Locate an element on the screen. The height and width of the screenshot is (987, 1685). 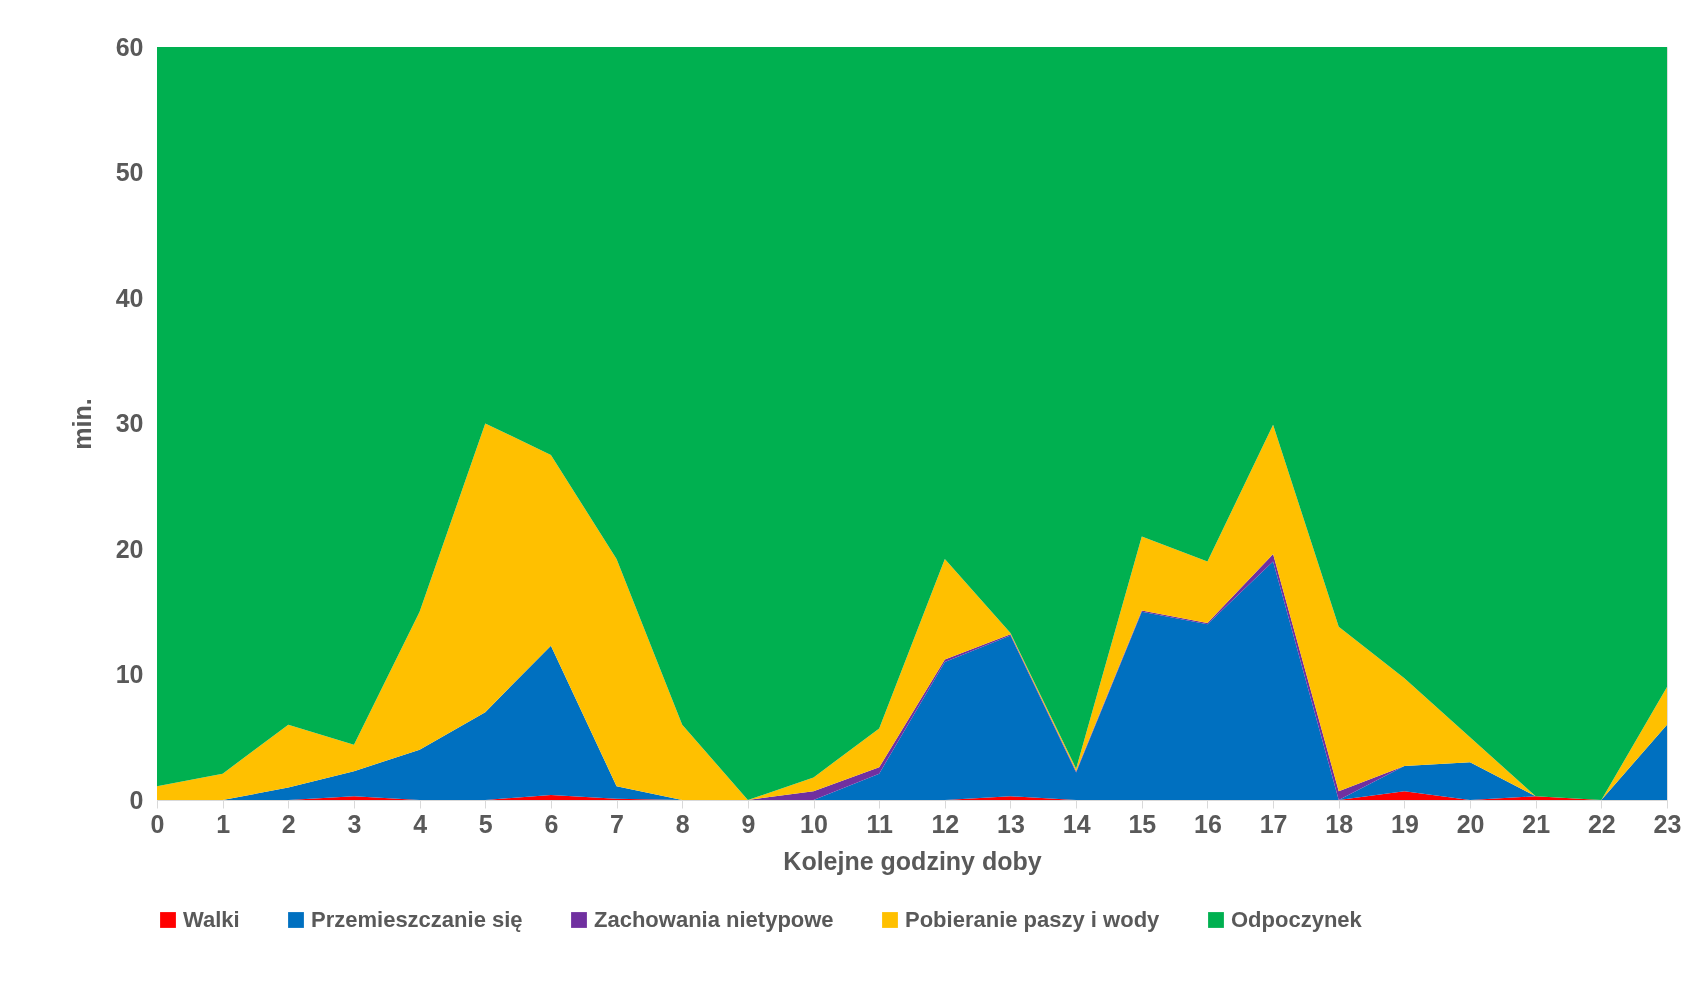
x-tick-label: 14 is located at coordinates (1076, 823).